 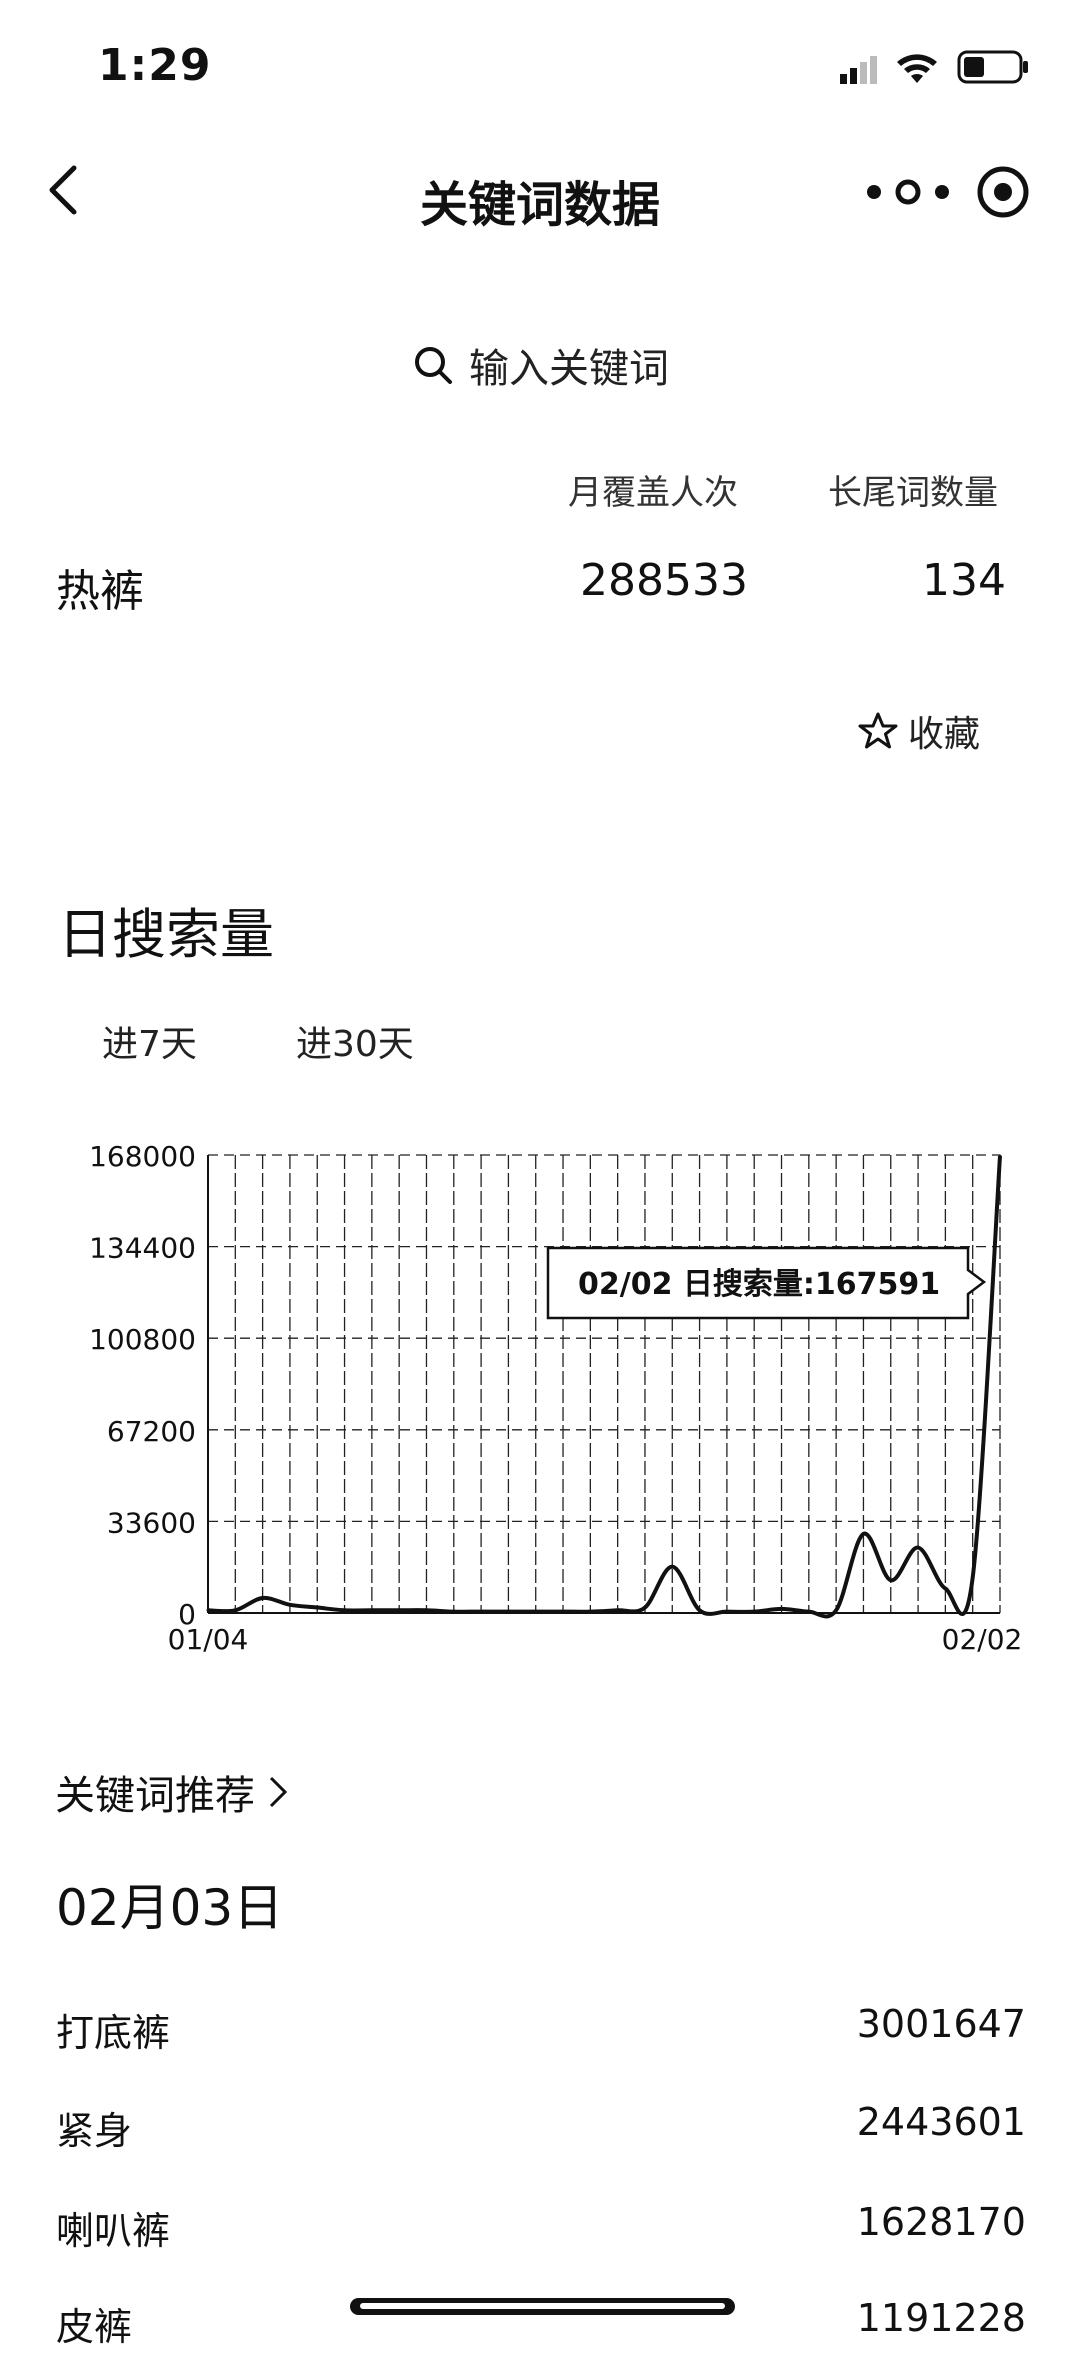 What do you see at coordinates (908, 192) in the screenshot?
I see `more-icon` at bounding box center [908, 192].